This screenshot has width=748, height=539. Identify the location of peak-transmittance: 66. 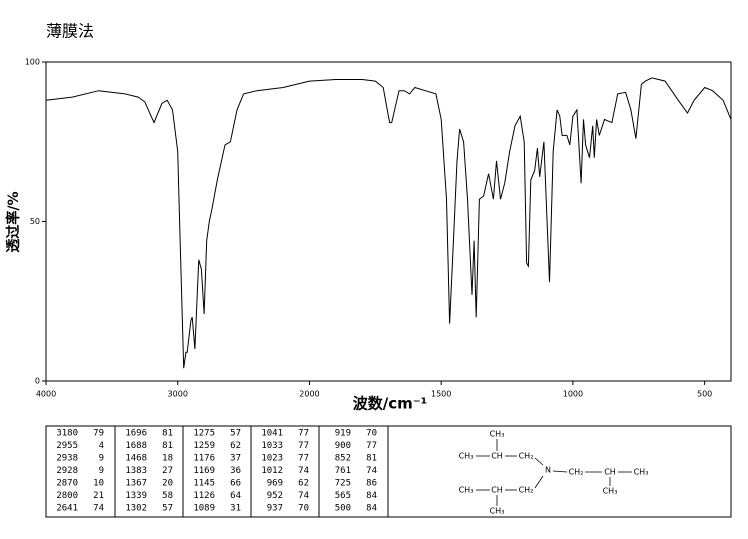
(235, 484).